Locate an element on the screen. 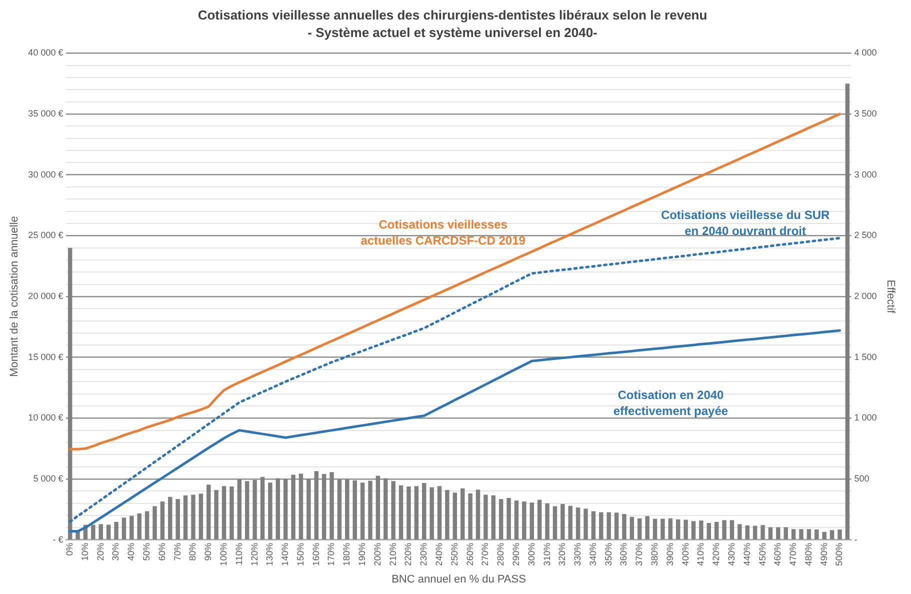 This screenshot has width=911, height=594. x-tick-label: 90% is located at coordinates (208, 551).